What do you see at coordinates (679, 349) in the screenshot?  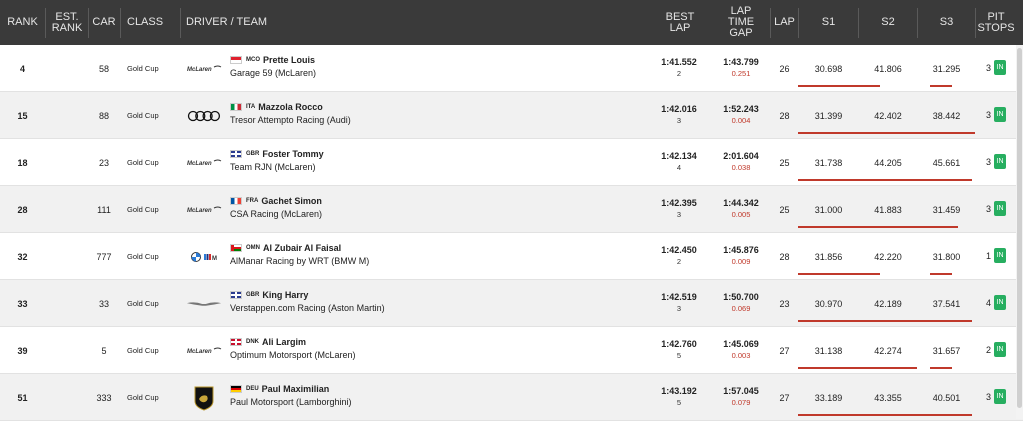 I see `best-lap-cell: 1:42.760 5` at bounding box center [679, 349].